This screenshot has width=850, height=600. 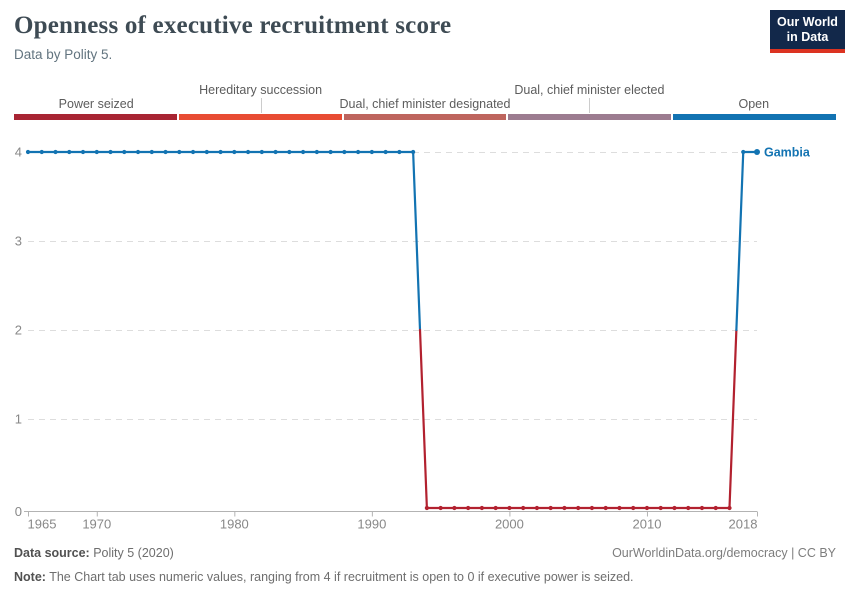 What do you see at coordinates (63, 54) in the screenshot?
I see `chart-subtitle: Data by Polity 5.` at bounding box center [63, 54].